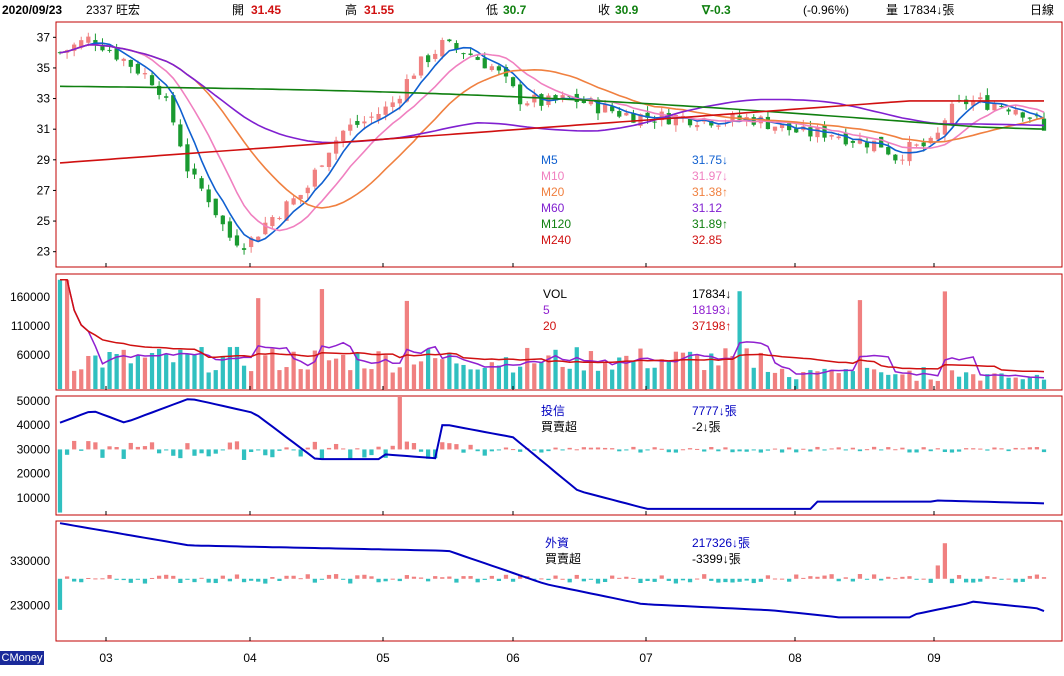 The image size is (1064, 676). I want to click on month-tick-label: 06, so click(513, 658).